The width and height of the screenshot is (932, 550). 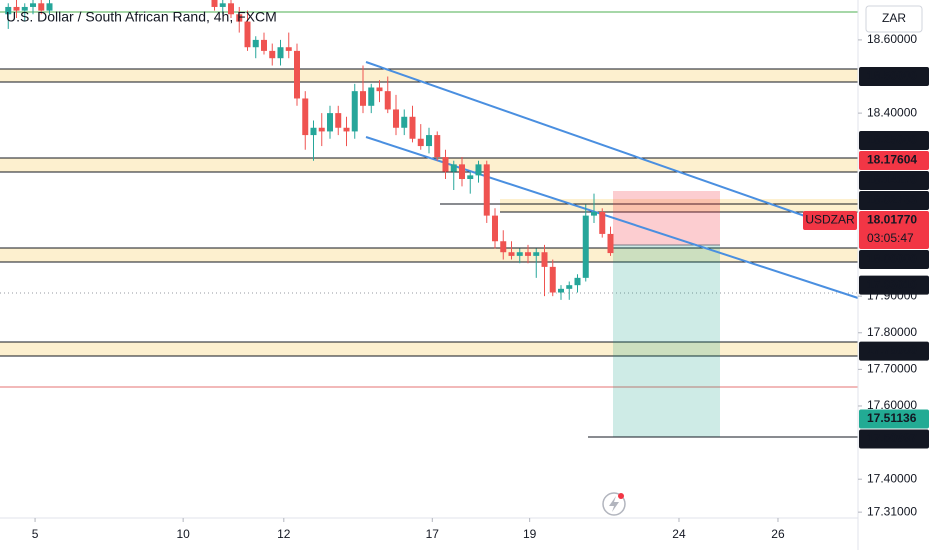 I want to click on x-tick-label: 17, so click(x=433, y=534).